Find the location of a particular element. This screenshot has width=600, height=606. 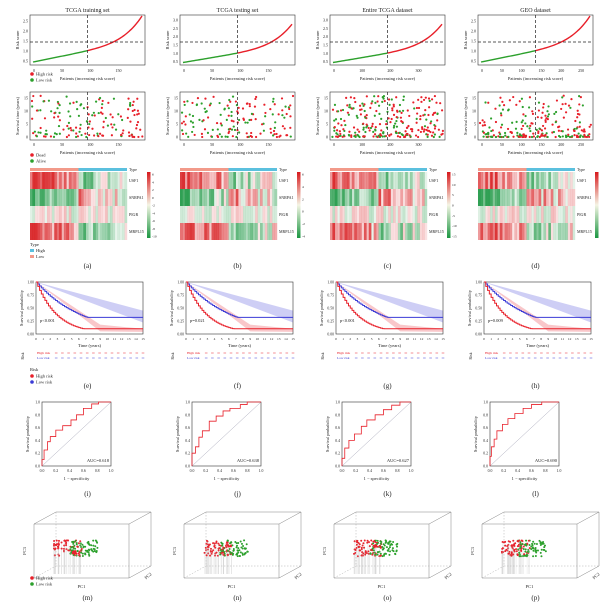

type-bar-high is located at coordinates (354, 169).